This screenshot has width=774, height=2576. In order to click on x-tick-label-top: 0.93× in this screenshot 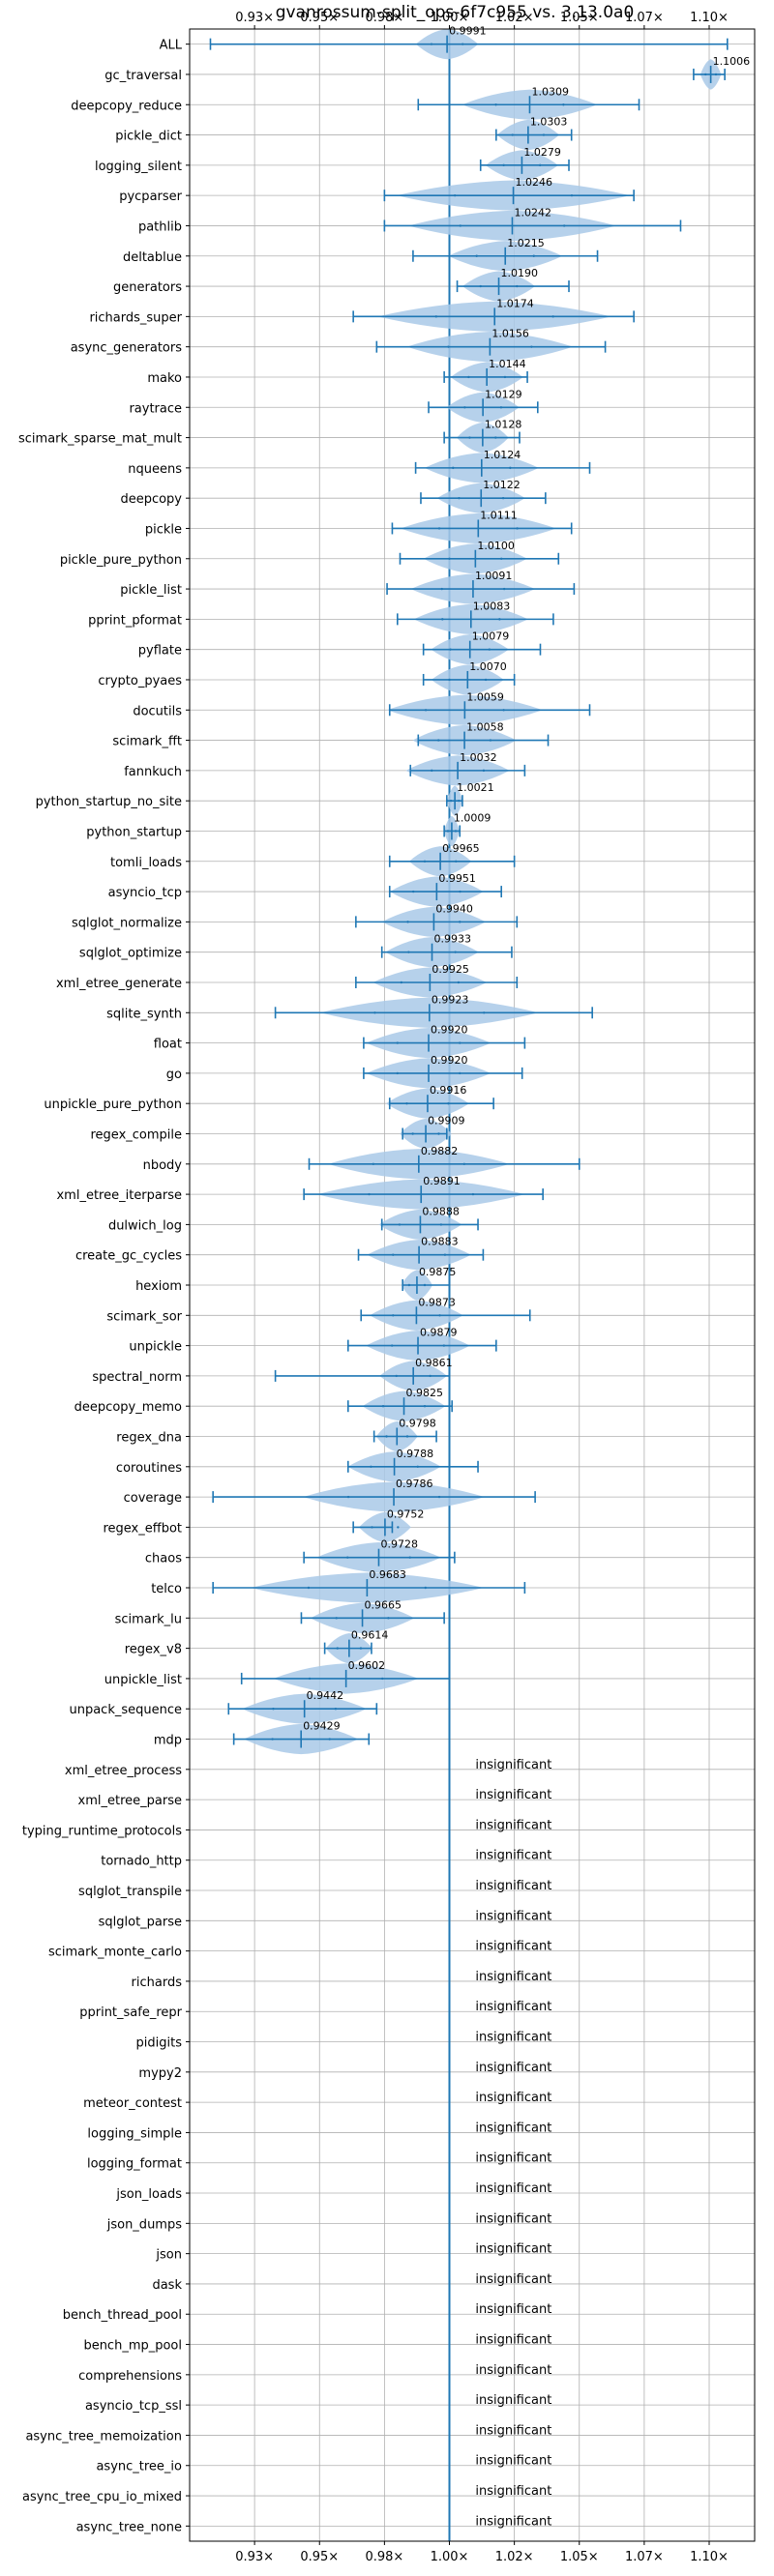, I will do `click(254, 18)`.